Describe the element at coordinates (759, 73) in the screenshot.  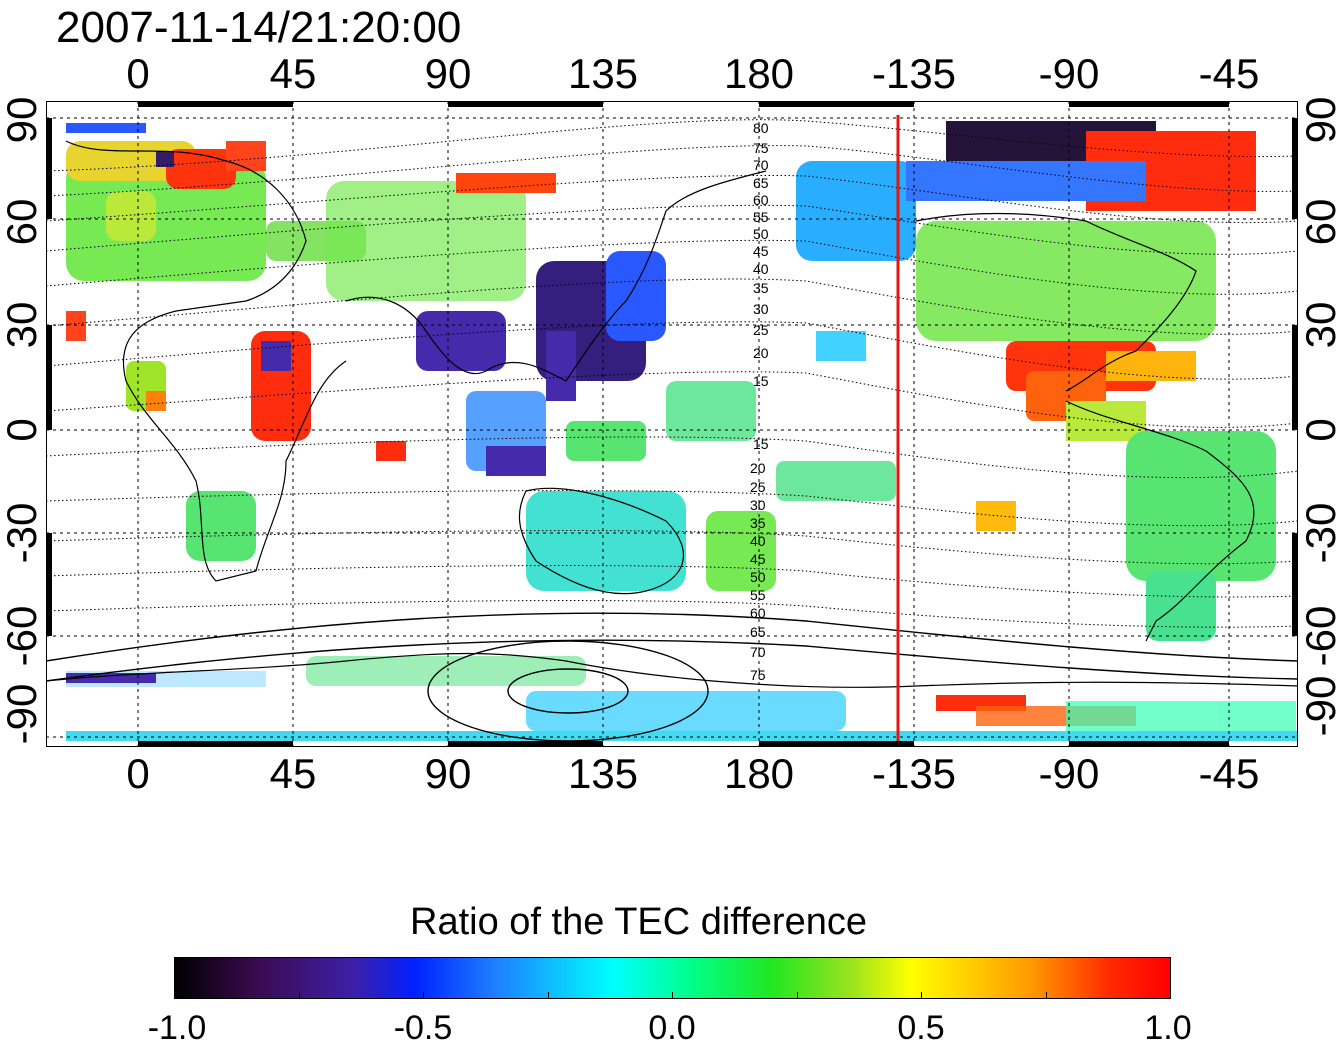
I see `top-axis-label: 180` at that location.